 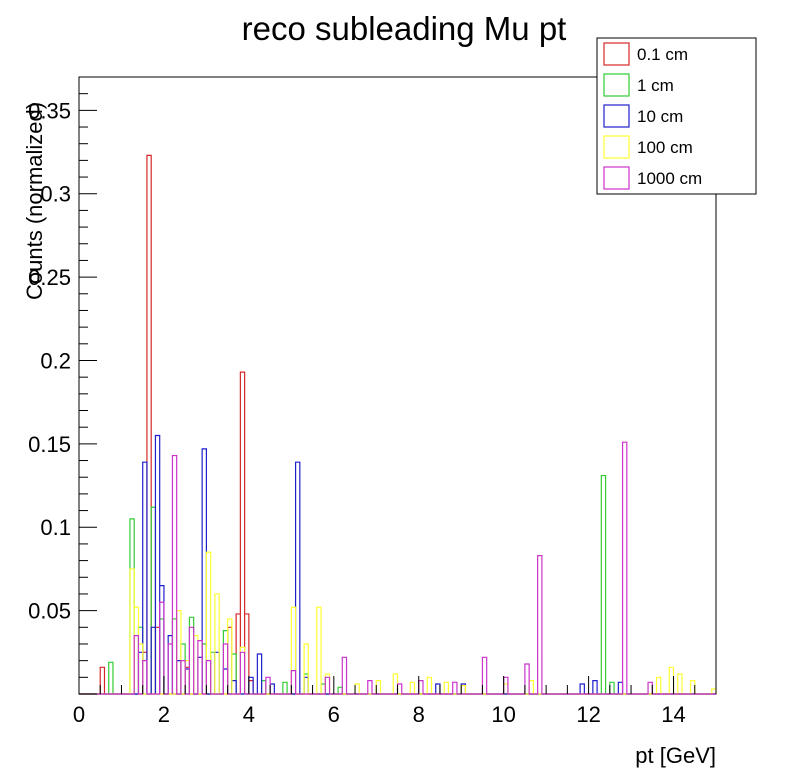 I want to click on x-tick-label: 6, so click(x=334, y=714).